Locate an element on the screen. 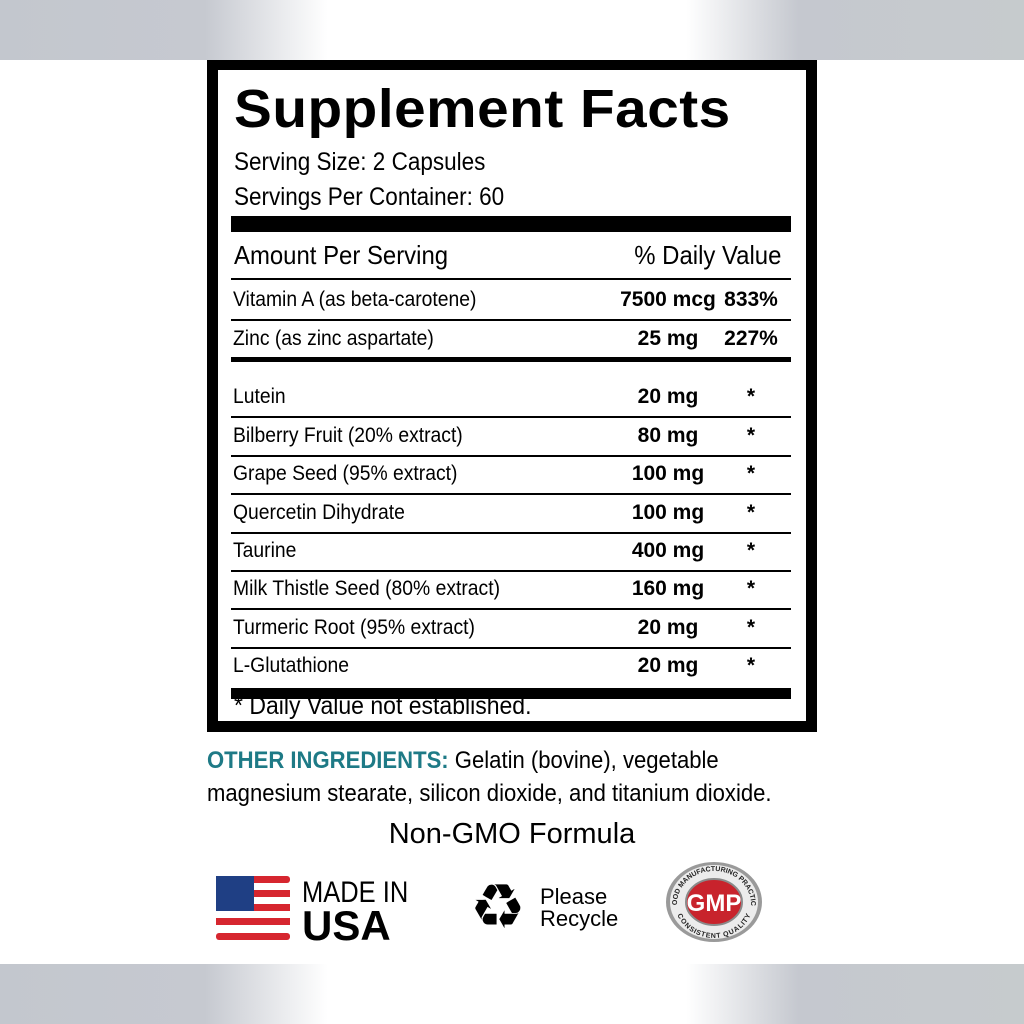 The image size is (1024, 1024). nutrient-dv: 227% is located at coordinates (751, 338).